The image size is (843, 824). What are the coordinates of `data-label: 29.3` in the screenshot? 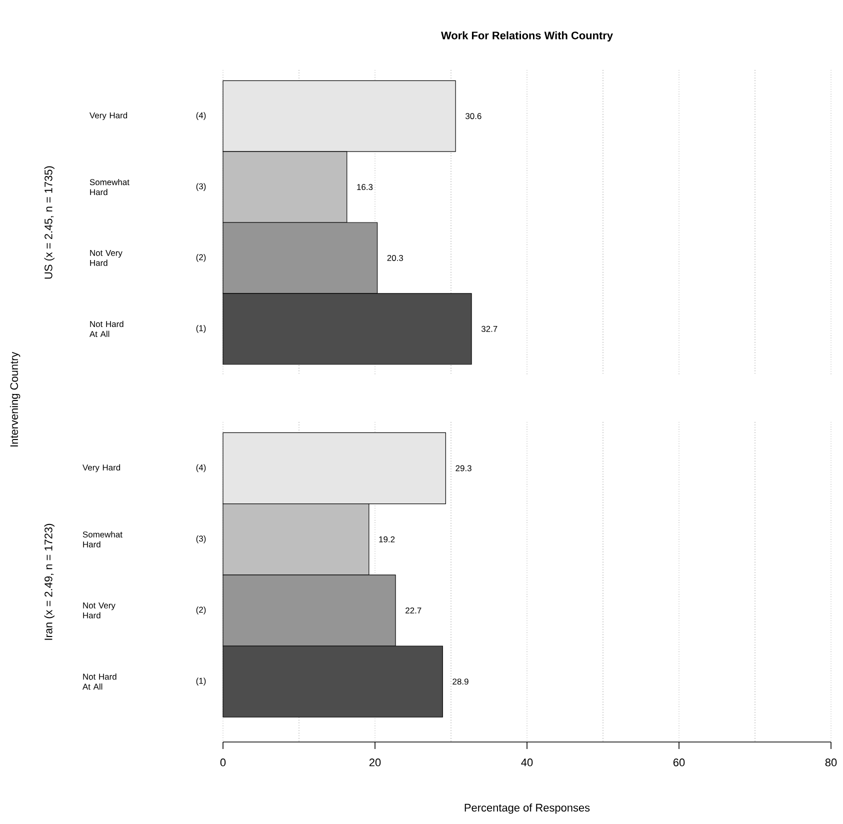 It's located at (464, 468).